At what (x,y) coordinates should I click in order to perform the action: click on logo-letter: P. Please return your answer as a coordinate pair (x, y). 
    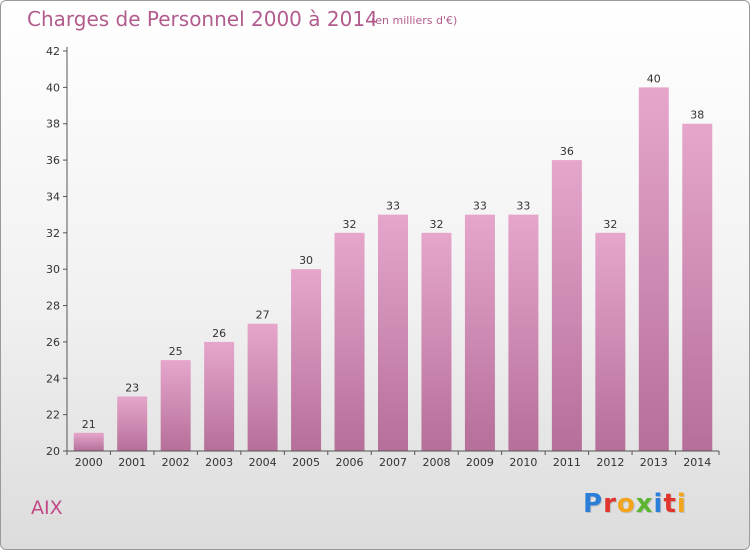
    Looking at the image, I should click on (593, 504).